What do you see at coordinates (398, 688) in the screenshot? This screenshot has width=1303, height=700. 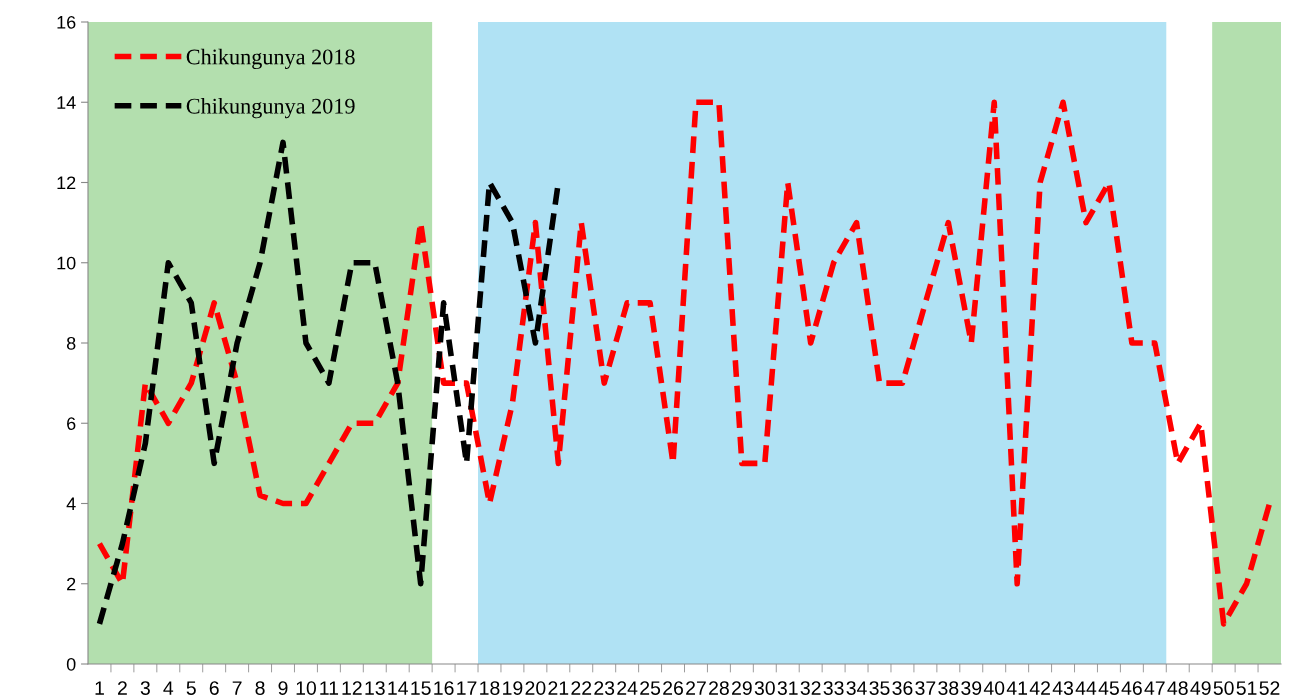 I see `x-tick-label: 14` at bounding box center [398, 688].